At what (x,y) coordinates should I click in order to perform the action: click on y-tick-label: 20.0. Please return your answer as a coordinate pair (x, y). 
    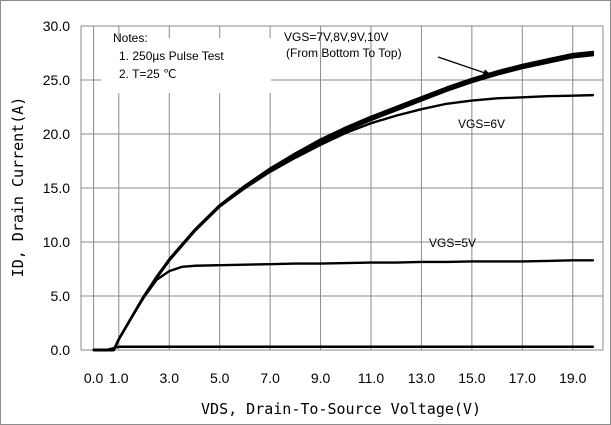
    Looking at the image, I should click on (56, 134).